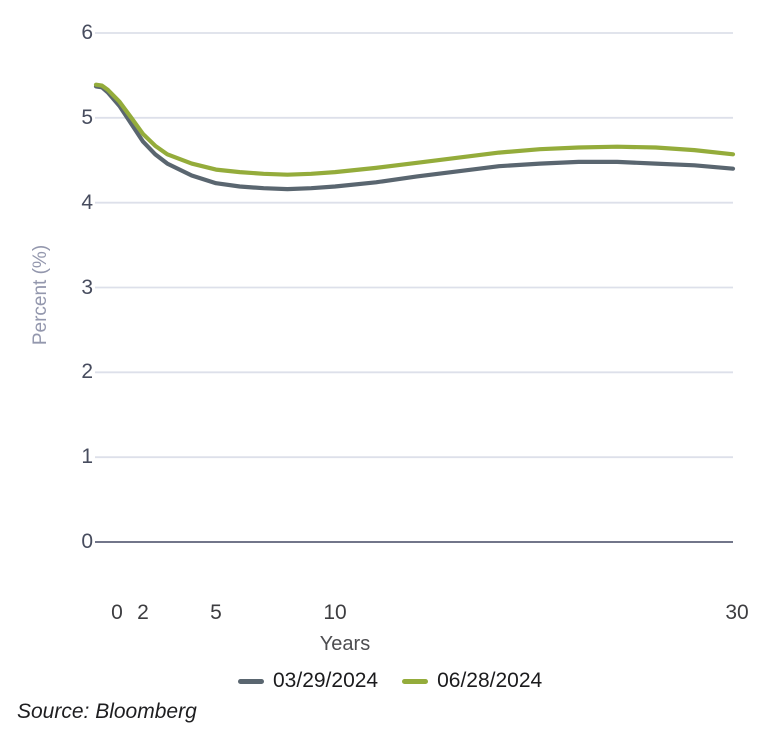  Describe the element at coordinates (490, 680) in the screenshot. I see `legend-label: 06/28/2024` at that location.